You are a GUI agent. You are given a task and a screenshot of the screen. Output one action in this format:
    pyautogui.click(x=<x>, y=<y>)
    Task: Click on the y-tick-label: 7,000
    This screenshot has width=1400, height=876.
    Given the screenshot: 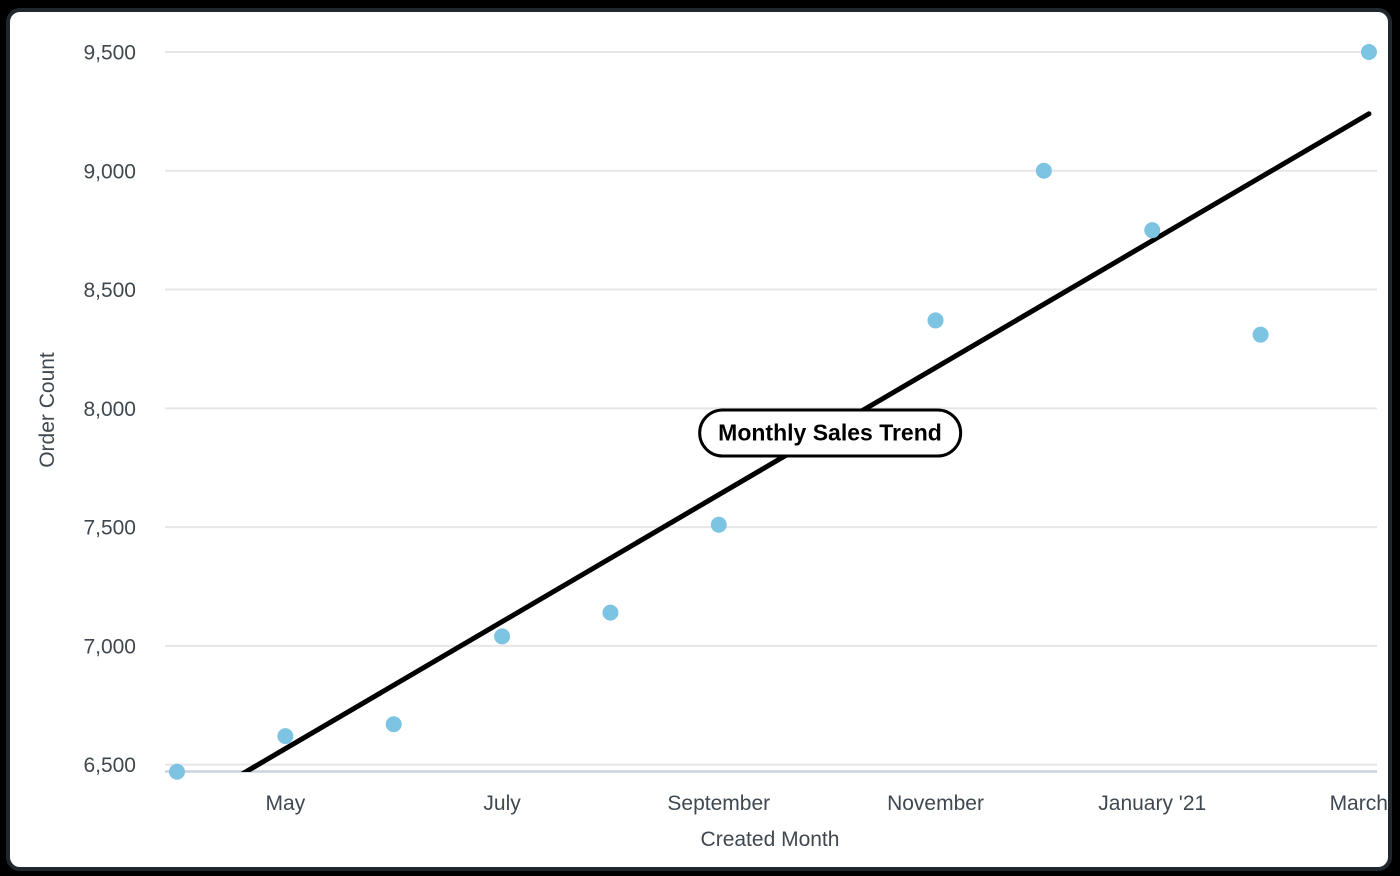 What is the action you would take?
    pyautogui.click(x=109, y=646)
    